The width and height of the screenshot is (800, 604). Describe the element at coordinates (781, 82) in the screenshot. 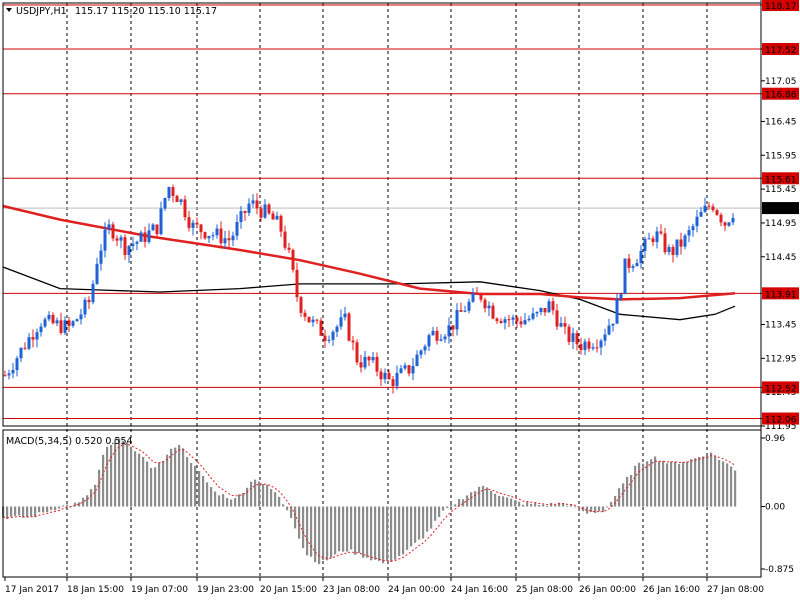

I see `price-tick-label: 117.05` at that location.